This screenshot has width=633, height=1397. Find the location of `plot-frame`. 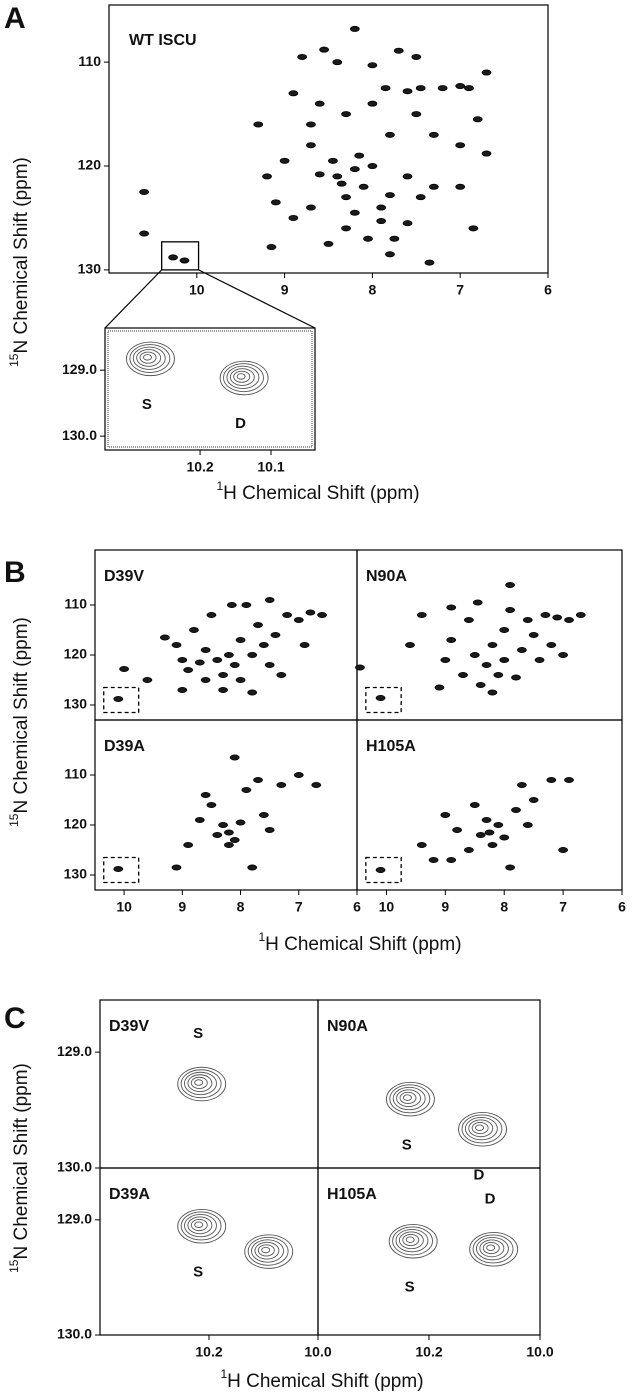

plot-frame is located at coordinates (328, 139).